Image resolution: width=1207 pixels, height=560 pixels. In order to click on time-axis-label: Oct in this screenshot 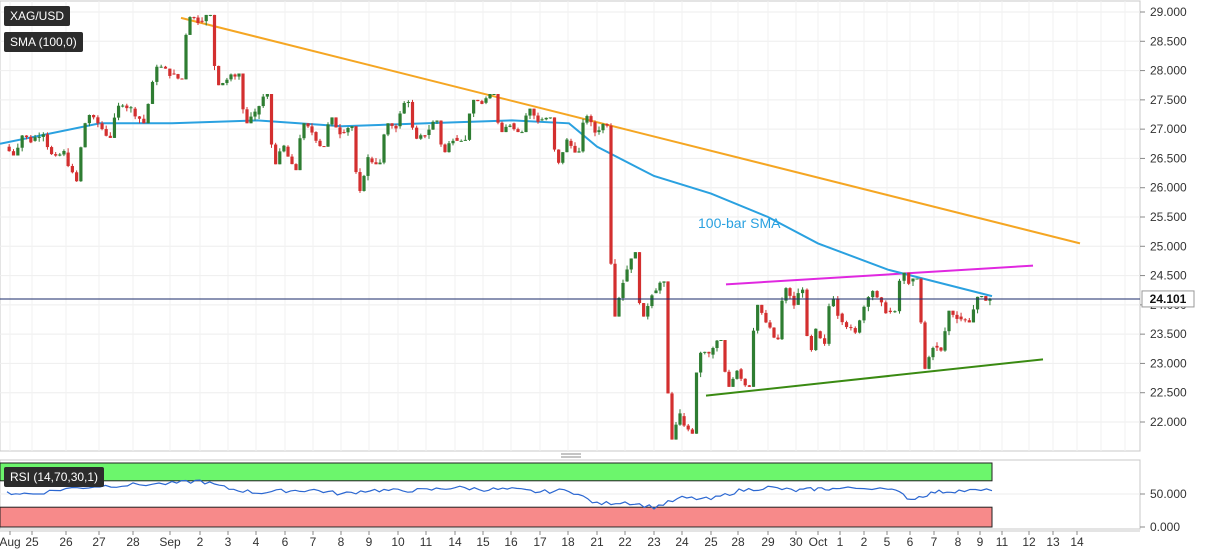, I will do `click(818, 542)`.